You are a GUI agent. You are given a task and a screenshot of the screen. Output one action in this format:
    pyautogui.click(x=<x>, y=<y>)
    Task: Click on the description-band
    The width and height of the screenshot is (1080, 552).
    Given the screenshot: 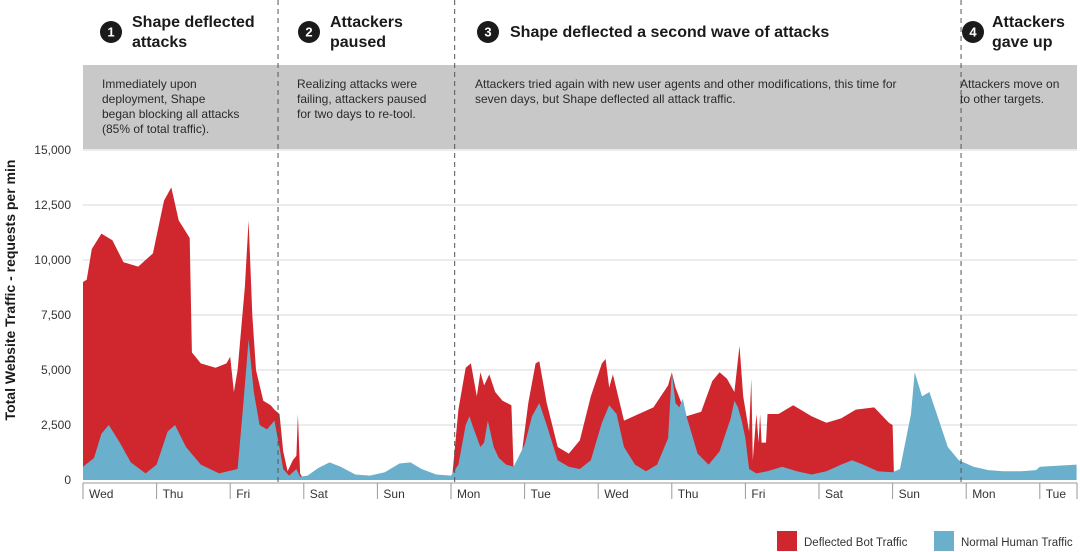 What is the action you would take?
    pyautogui.click(x=580, y=107)
    